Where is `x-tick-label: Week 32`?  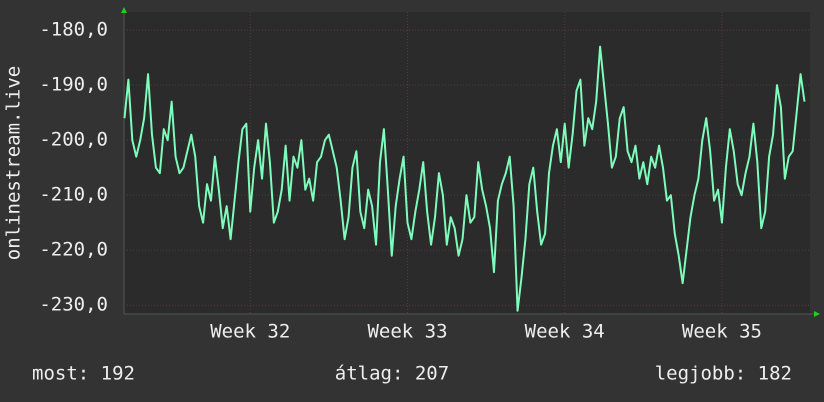
x-tick-label: Week 32 is located at coordinates (250, 332).